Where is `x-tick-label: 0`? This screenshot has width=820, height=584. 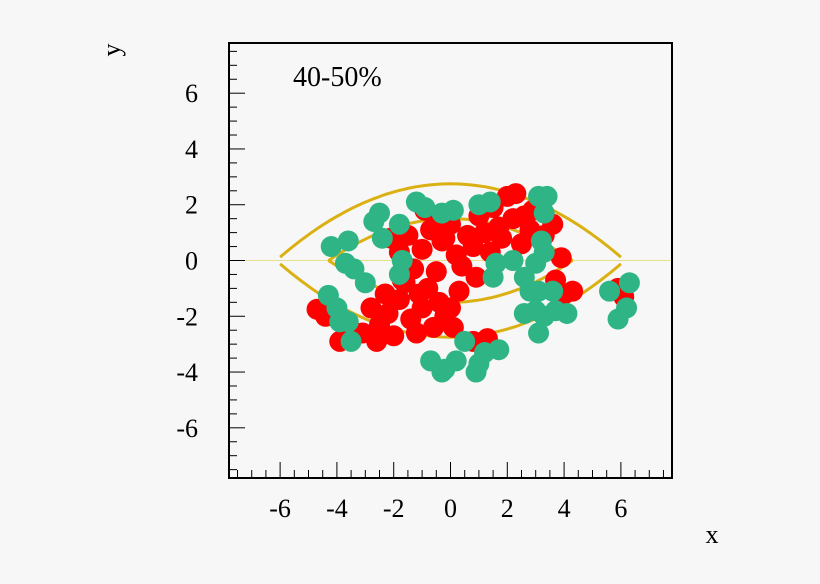
x-tick-label: 0 is located at coordinates (450, 508).